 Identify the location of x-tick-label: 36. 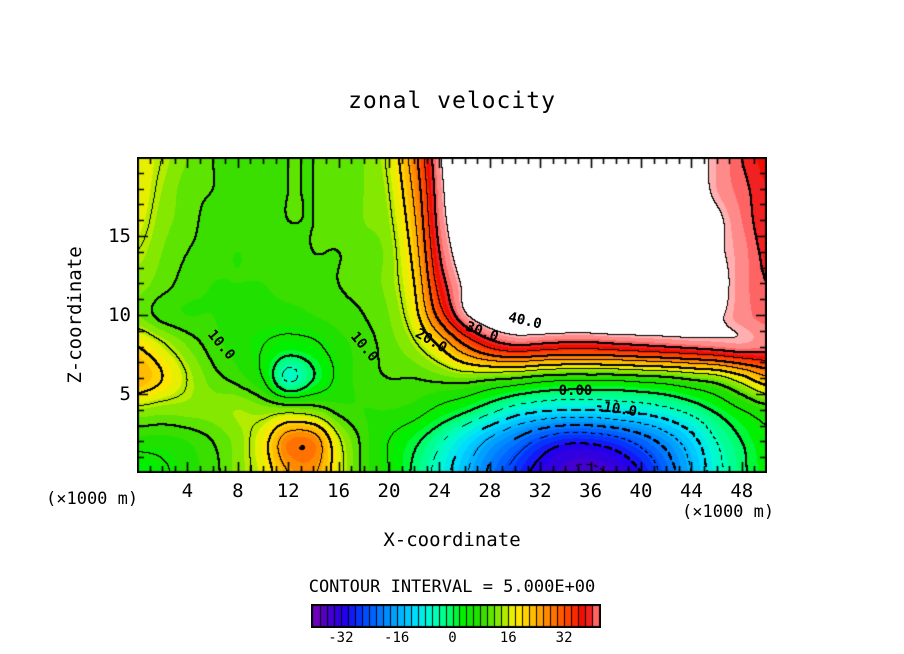
(591, 491).